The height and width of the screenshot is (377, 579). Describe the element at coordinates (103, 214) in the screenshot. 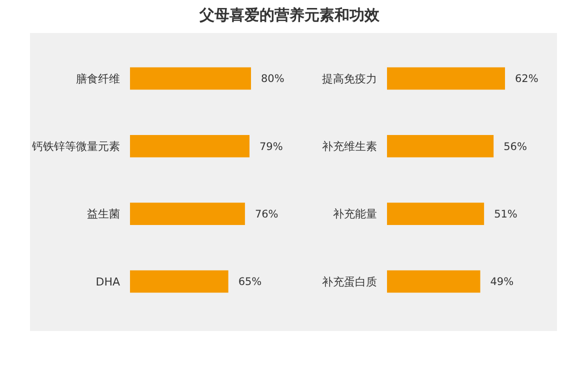

I see `y-tick-label: 益生菌` at that location.